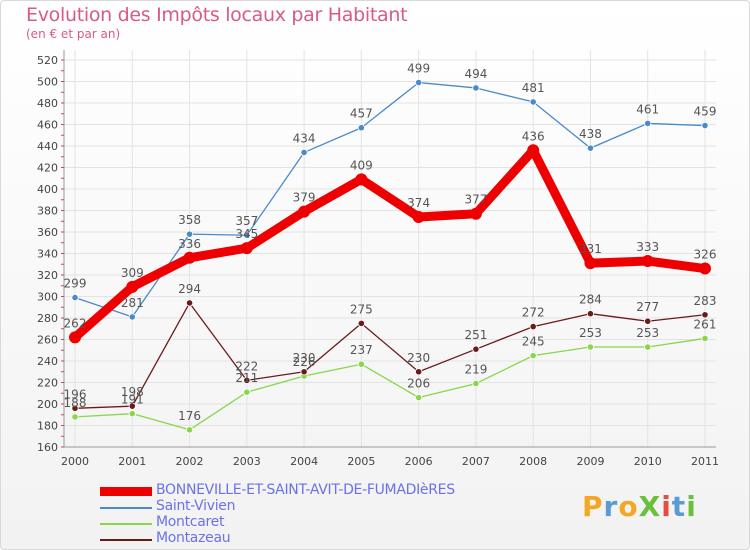 The image size is (750, 550). What do you see at coordinates (533, 313) in the screenshot?
I see `data-label-montazeau: 272` at bounding box center [533, 313].